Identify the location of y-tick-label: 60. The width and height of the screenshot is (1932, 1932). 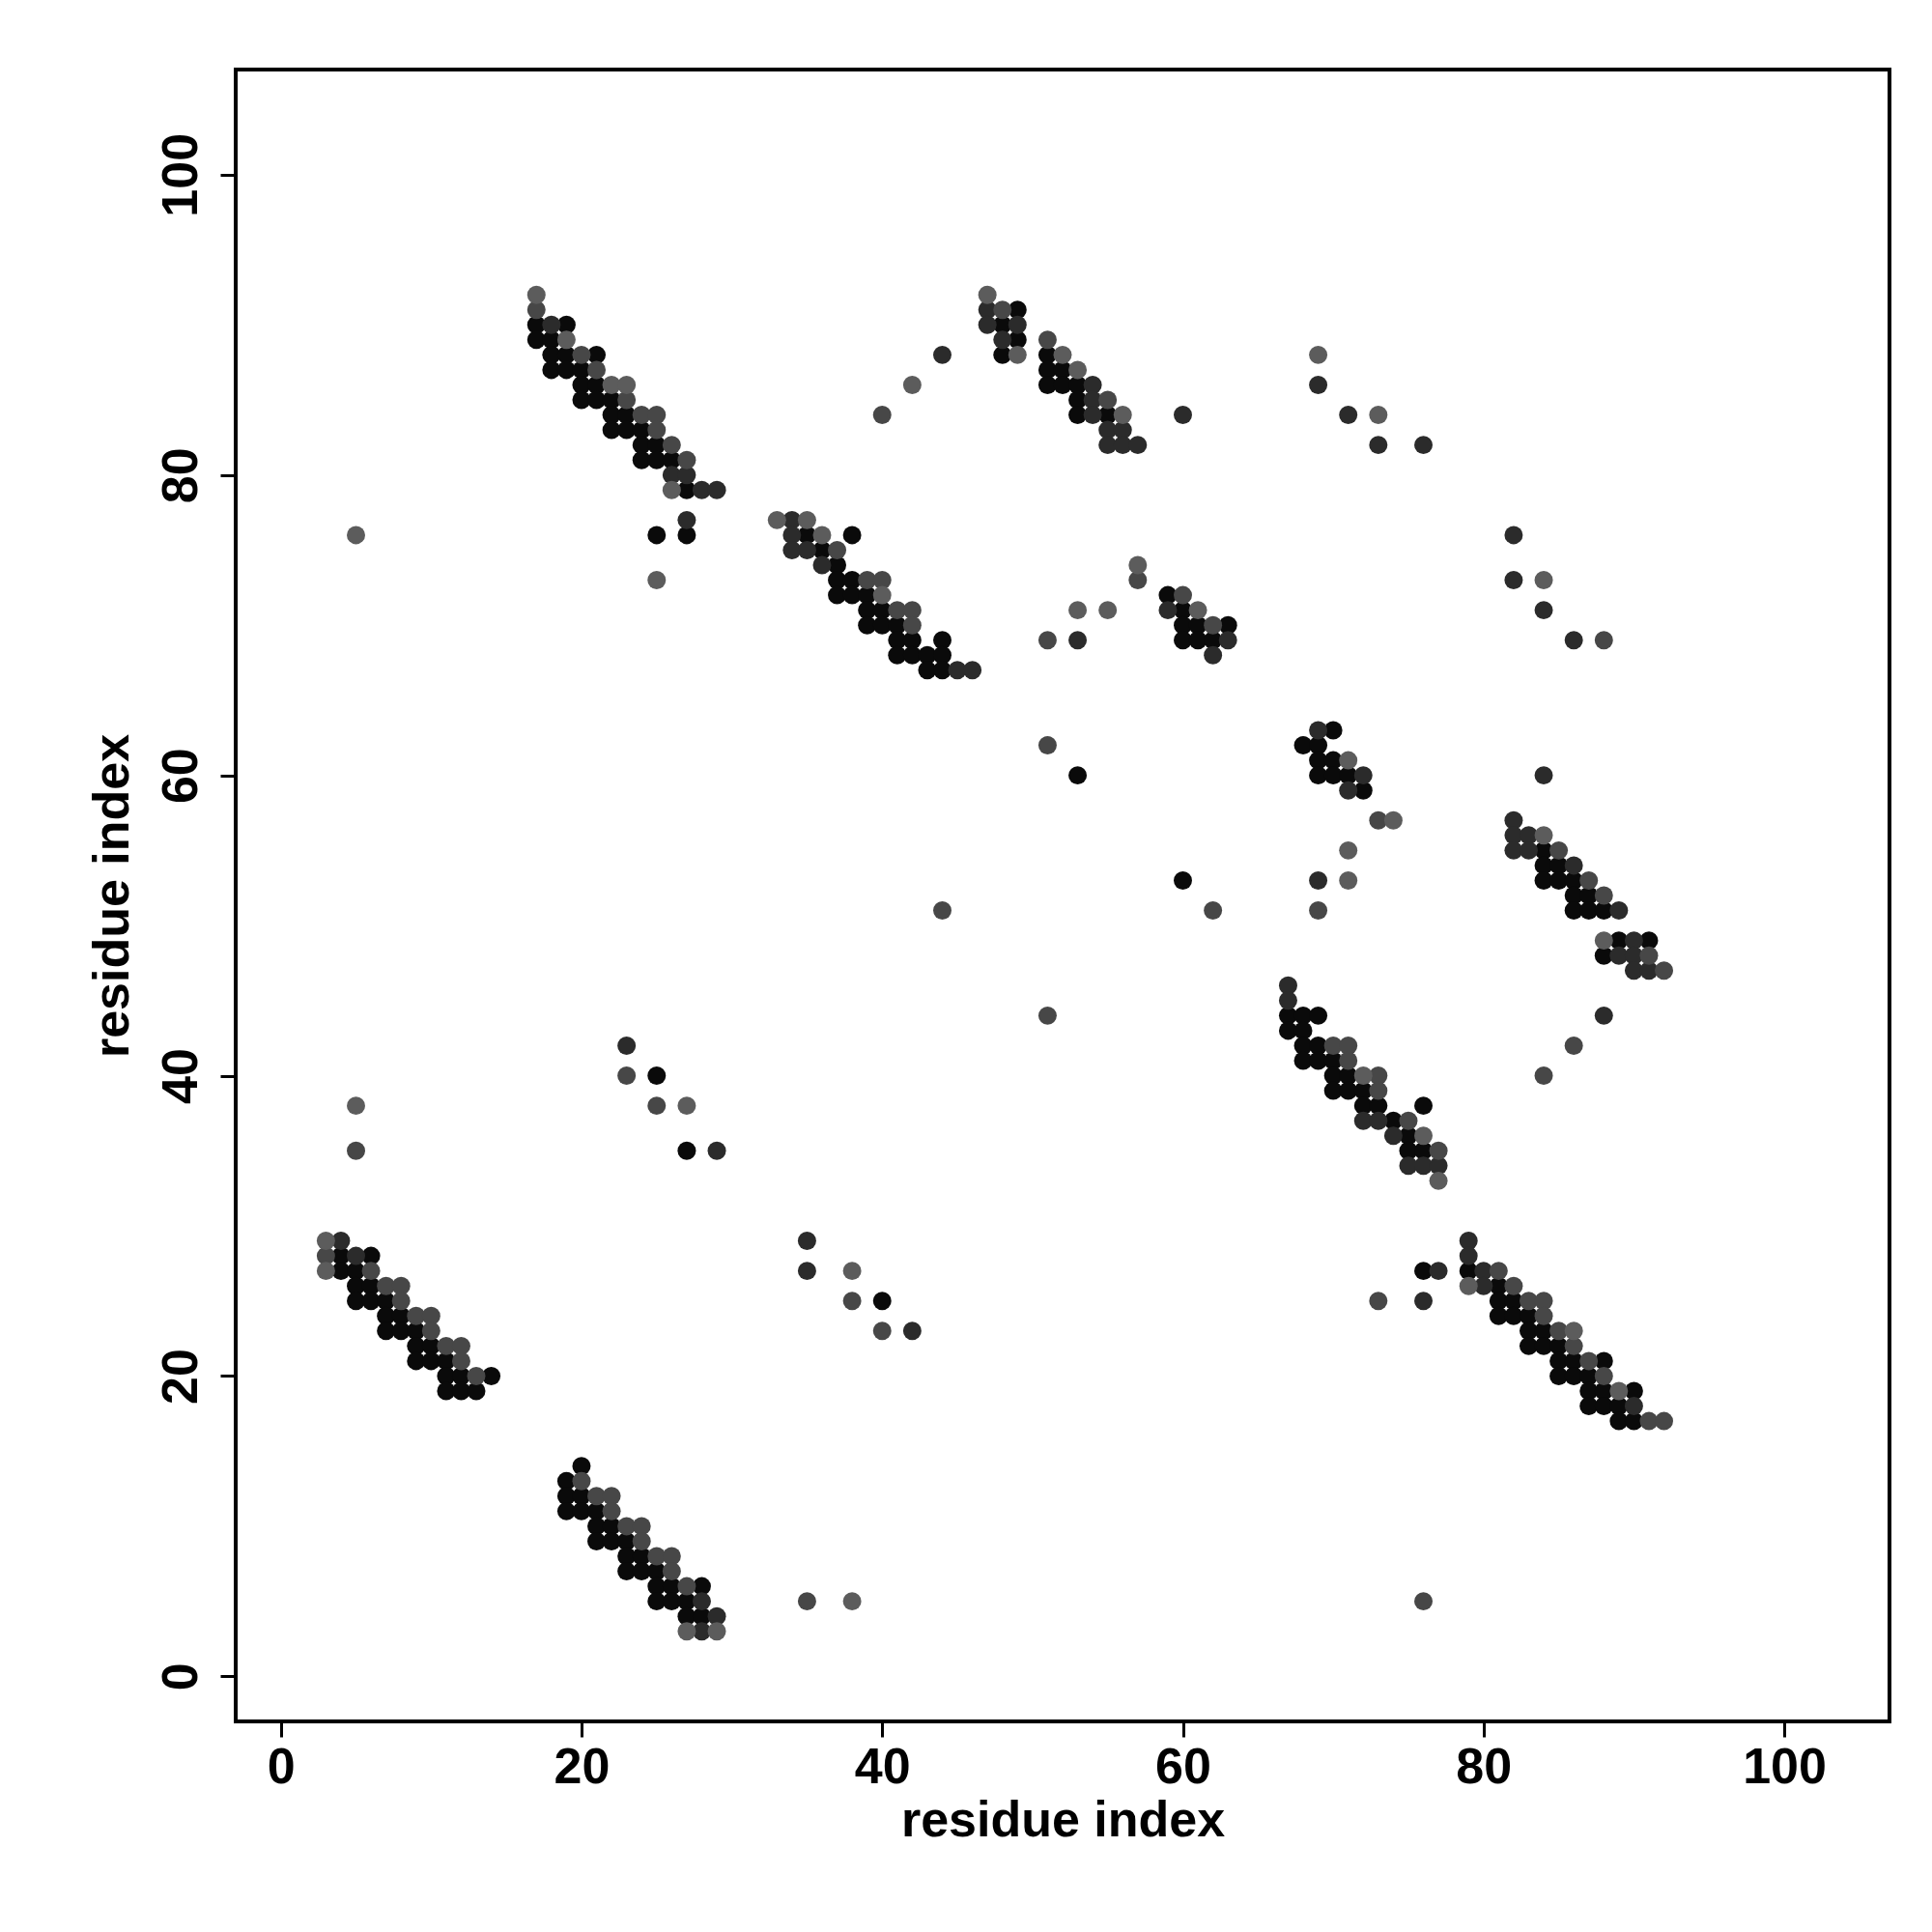
(179, 776).